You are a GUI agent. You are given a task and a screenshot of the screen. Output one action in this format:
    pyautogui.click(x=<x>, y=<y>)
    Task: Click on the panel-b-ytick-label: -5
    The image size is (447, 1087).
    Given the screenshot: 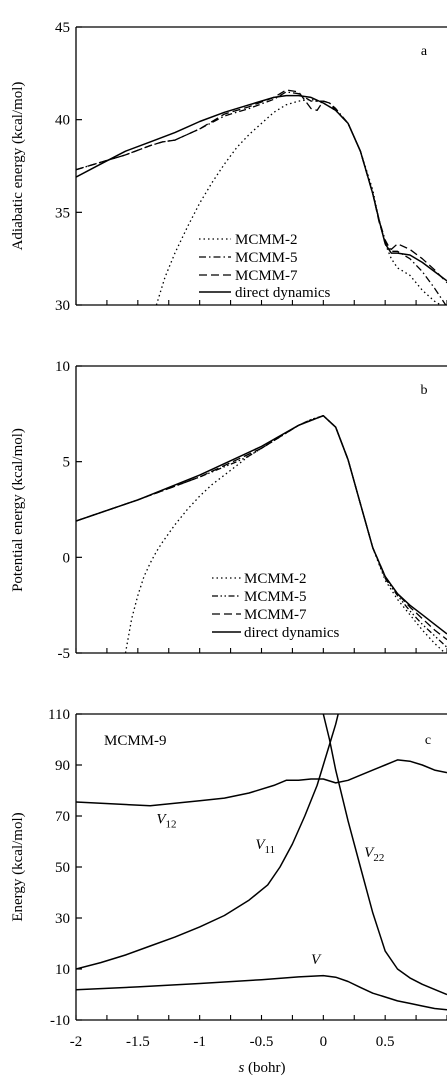 What is the action you would take?
    pyautogui.click(x=64, y=654)
    